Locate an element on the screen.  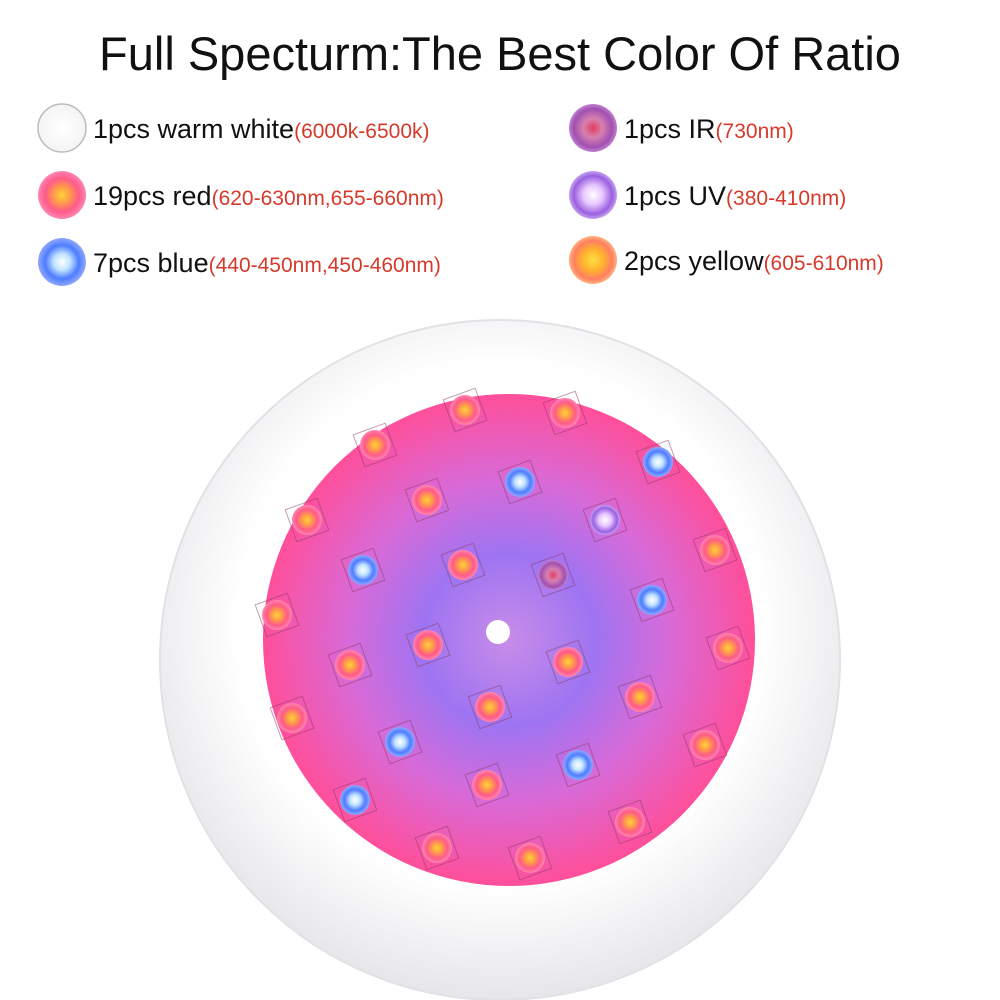
legend-text: 1pcs UV(380-410nm) is located at coordinates (735, 196).